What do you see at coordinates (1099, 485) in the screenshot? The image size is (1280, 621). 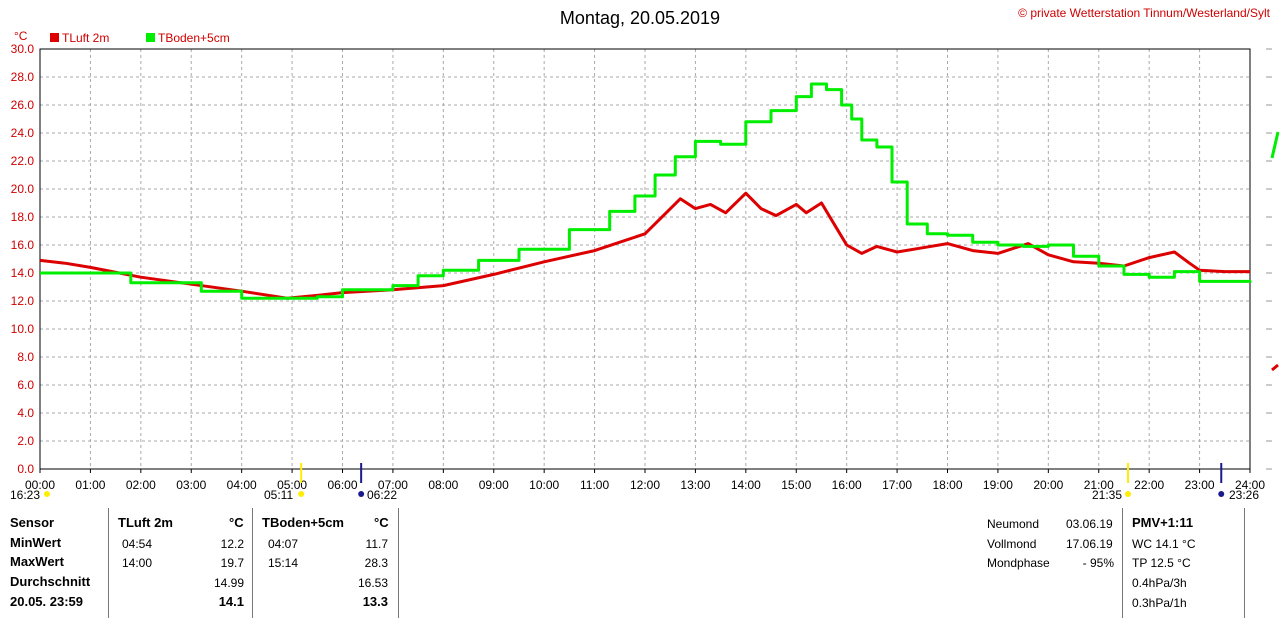 I see `x-tick-label: 21:00` at bounding box center [1099, 485].